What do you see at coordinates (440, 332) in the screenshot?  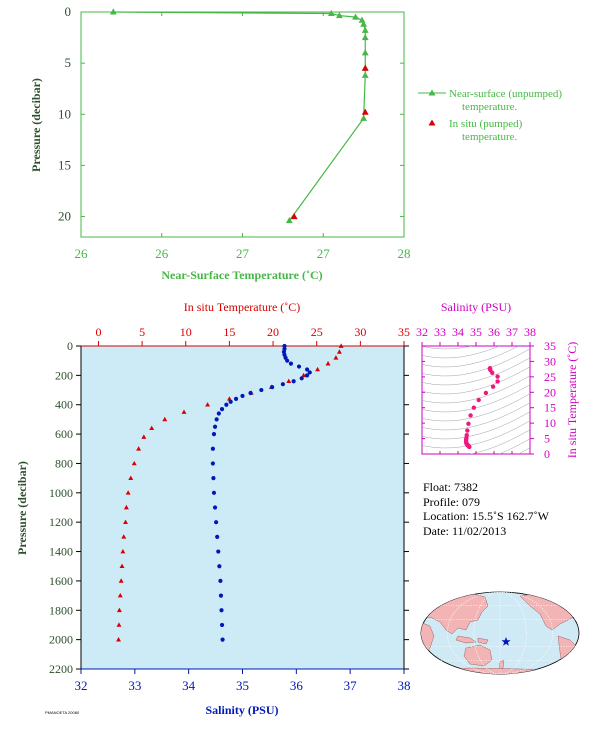 I see `ts-x-tick-label: 33` at bounding box center [440, 332].